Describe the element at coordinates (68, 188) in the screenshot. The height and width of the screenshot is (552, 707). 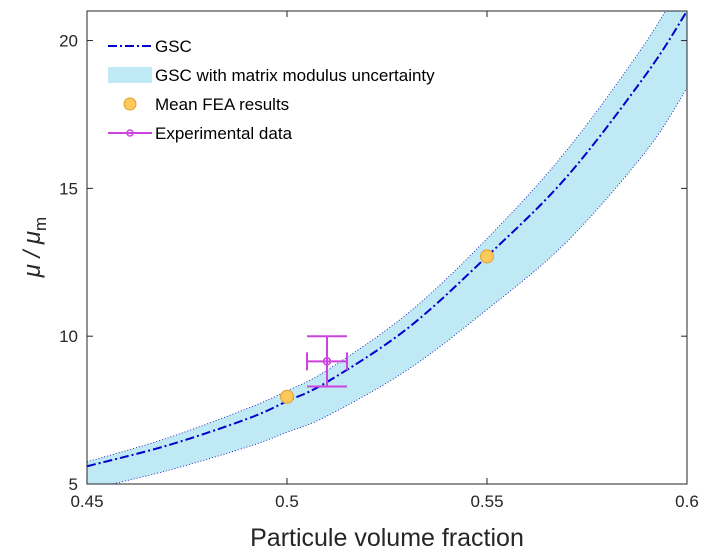
I see `y-tick-label: 15` at that location.